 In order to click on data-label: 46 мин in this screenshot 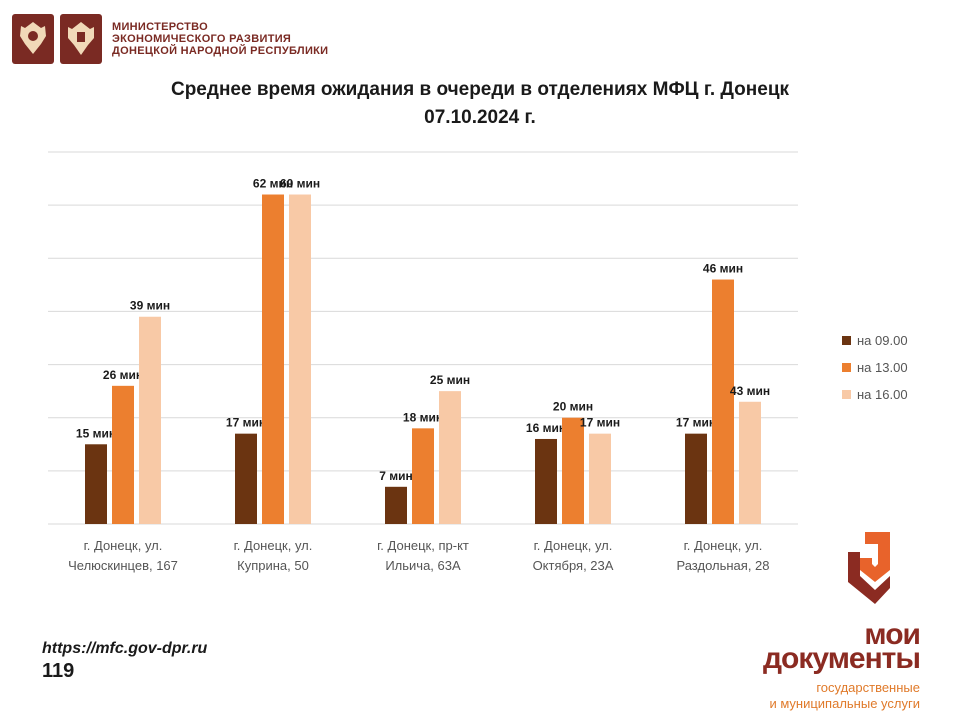, I will do `click(723, 269)`.